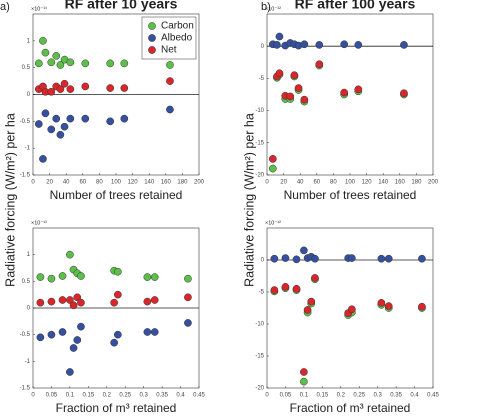 The width and height of the screenshot is (500, 420). I want to click on x-tick-label: 0.45, so click(433, 396).